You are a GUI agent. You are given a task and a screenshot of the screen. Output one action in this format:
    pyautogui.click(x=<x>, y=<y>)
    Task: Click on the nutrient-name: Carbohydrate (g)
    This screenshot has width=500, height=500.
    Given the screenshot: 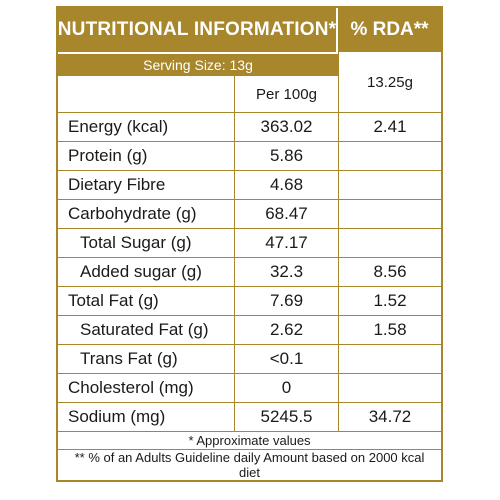 What is the action you would take?
    pyautogui.click(x=132, y=213)
    